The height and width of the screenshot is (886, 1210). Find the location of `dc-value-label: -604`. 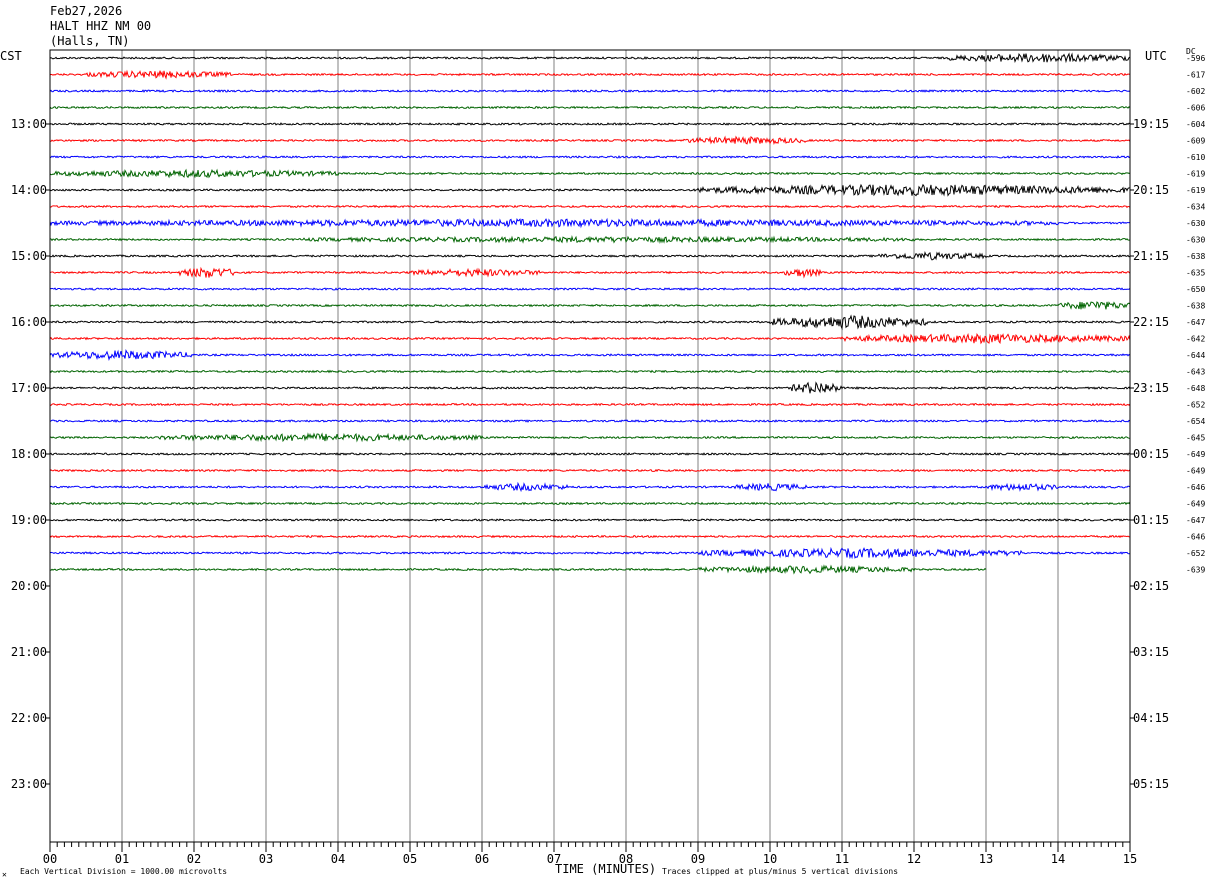

dc-value-label: -604 is located at coordinates (1195, 124).